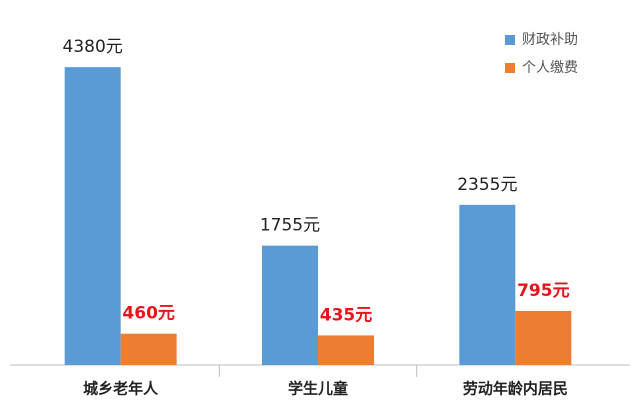  What do you see at coordinates (550, 40) in the screenshot?
I see `legend-label: 财政补助` at bounding box center [550, 40].